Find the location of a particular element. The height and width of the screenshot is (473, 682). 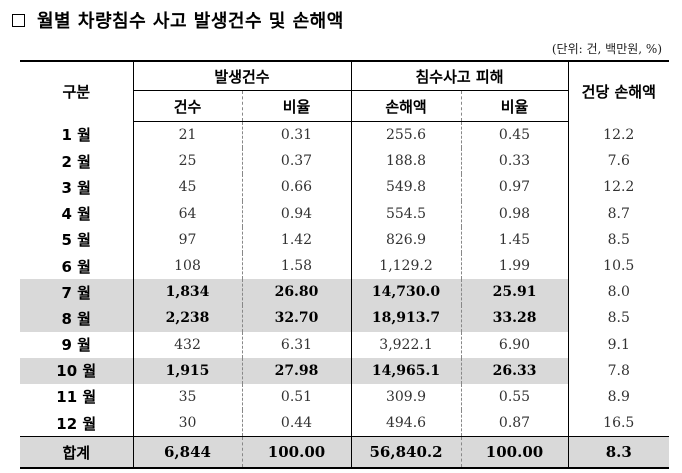

row-count: 35 is located at coordinates (188, 397).